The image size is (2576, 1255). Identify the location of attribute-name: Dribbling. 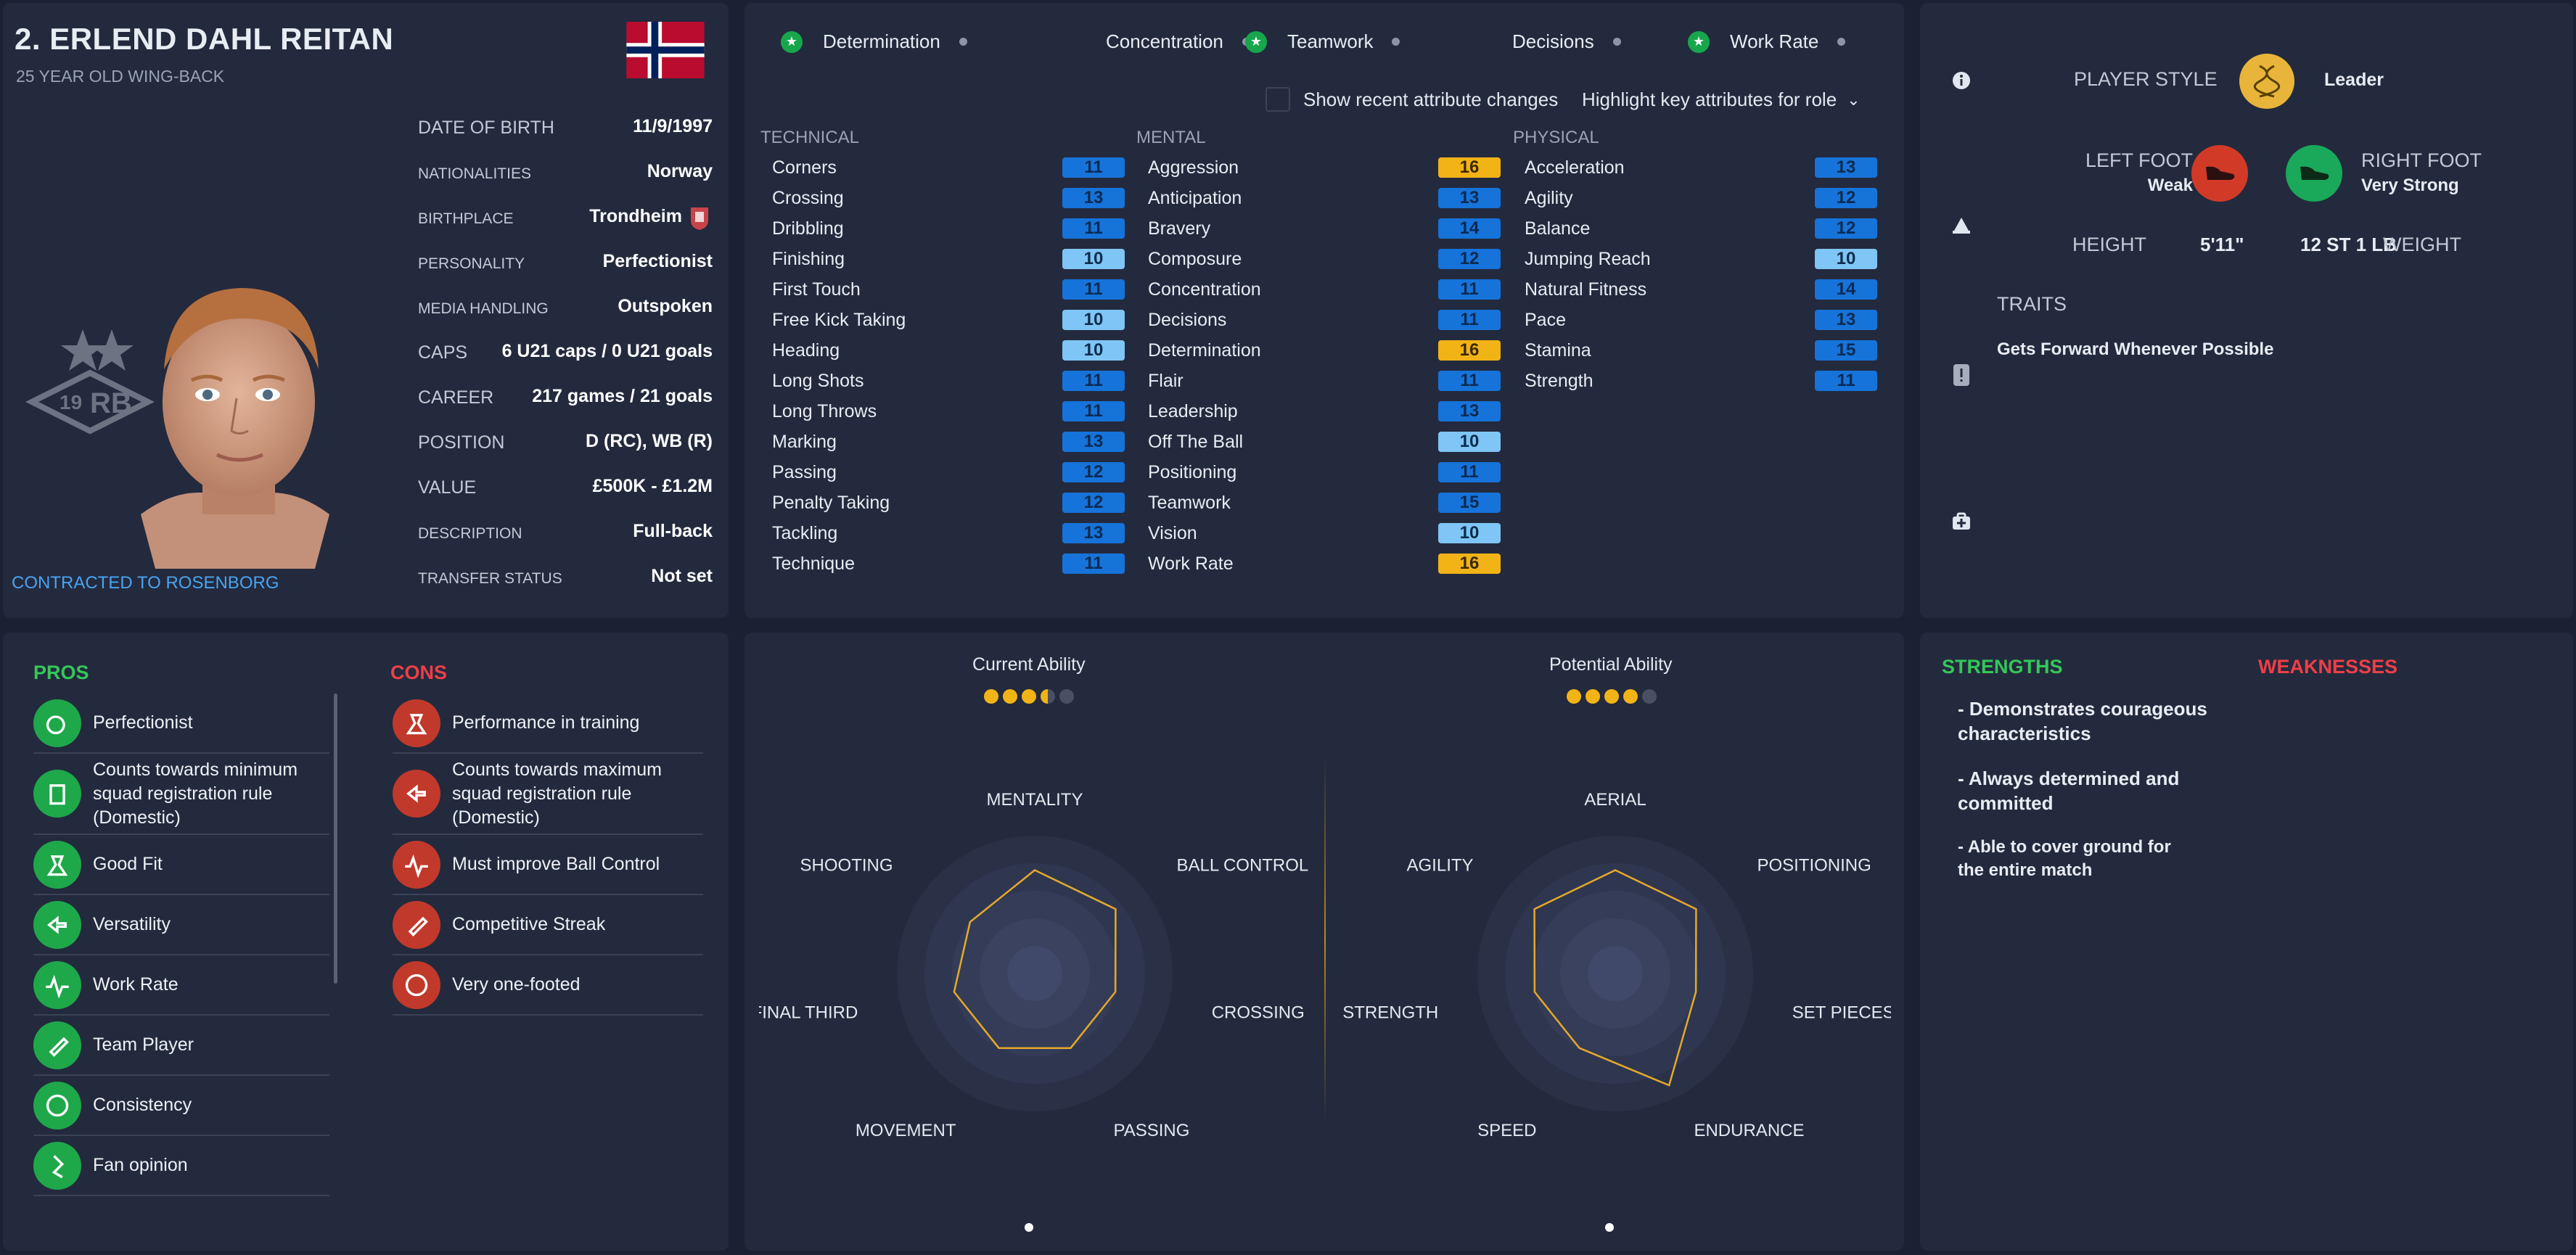
(808, 229).